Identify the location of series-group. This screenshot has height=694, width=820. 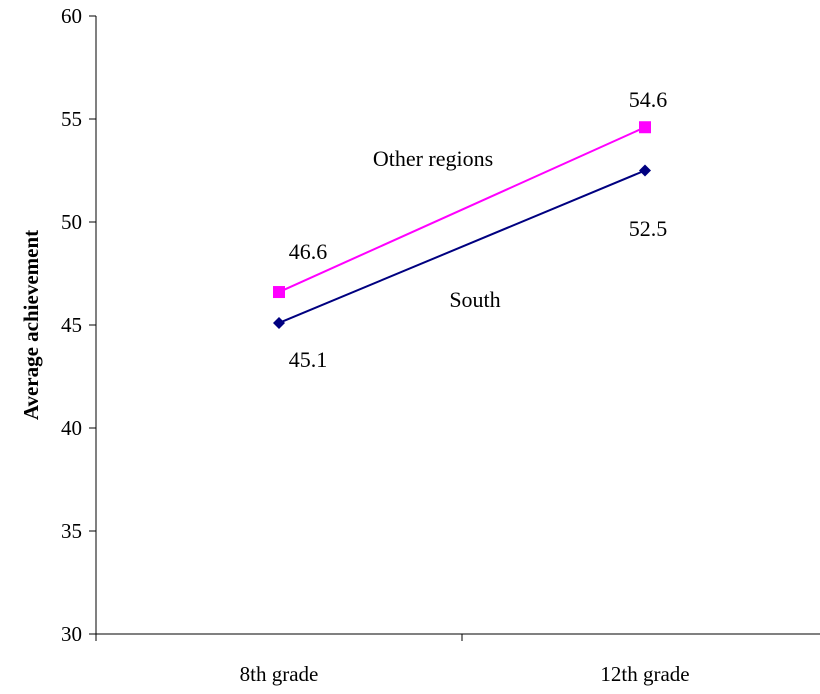
(462, 225).